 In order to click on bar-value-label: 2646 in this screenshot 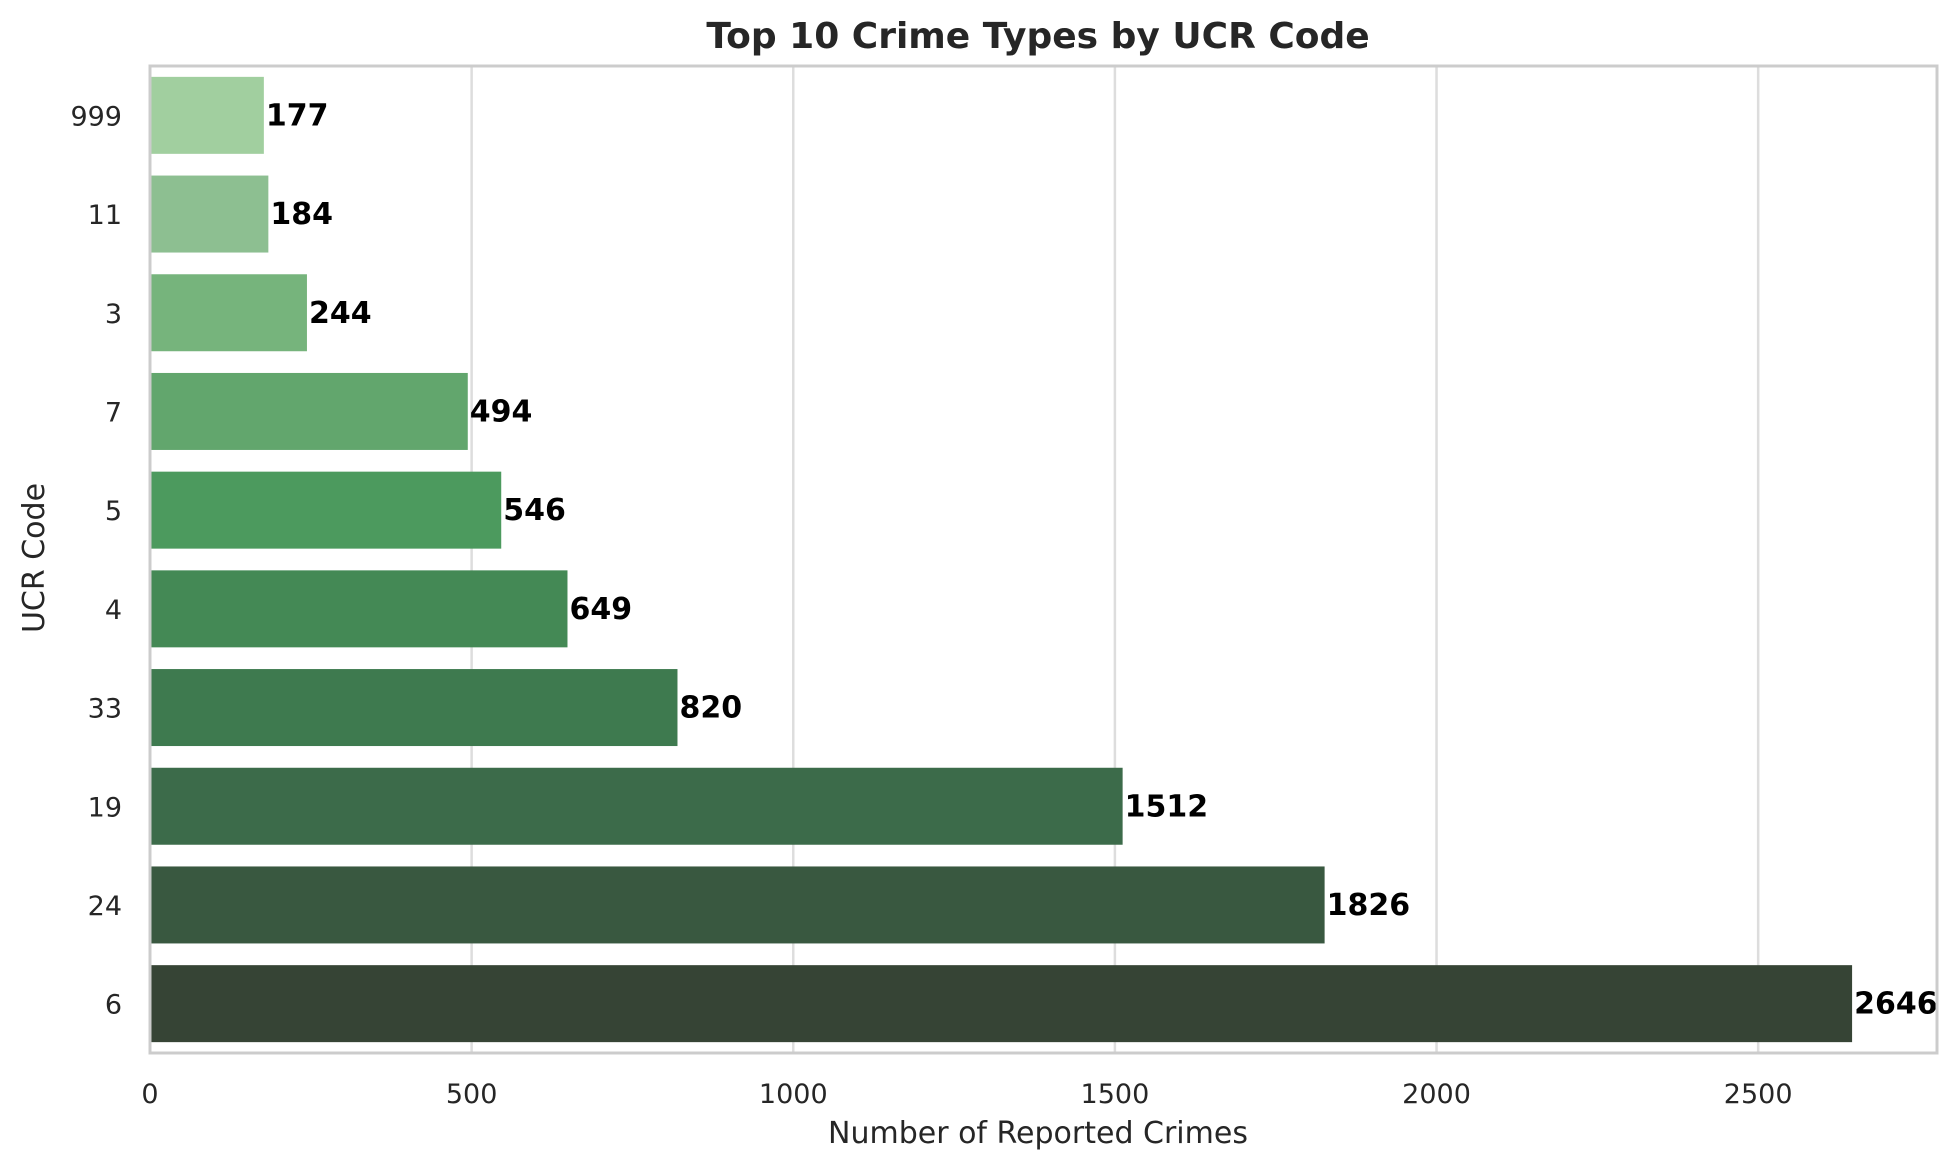, I will do `click(1896, 1004)`.